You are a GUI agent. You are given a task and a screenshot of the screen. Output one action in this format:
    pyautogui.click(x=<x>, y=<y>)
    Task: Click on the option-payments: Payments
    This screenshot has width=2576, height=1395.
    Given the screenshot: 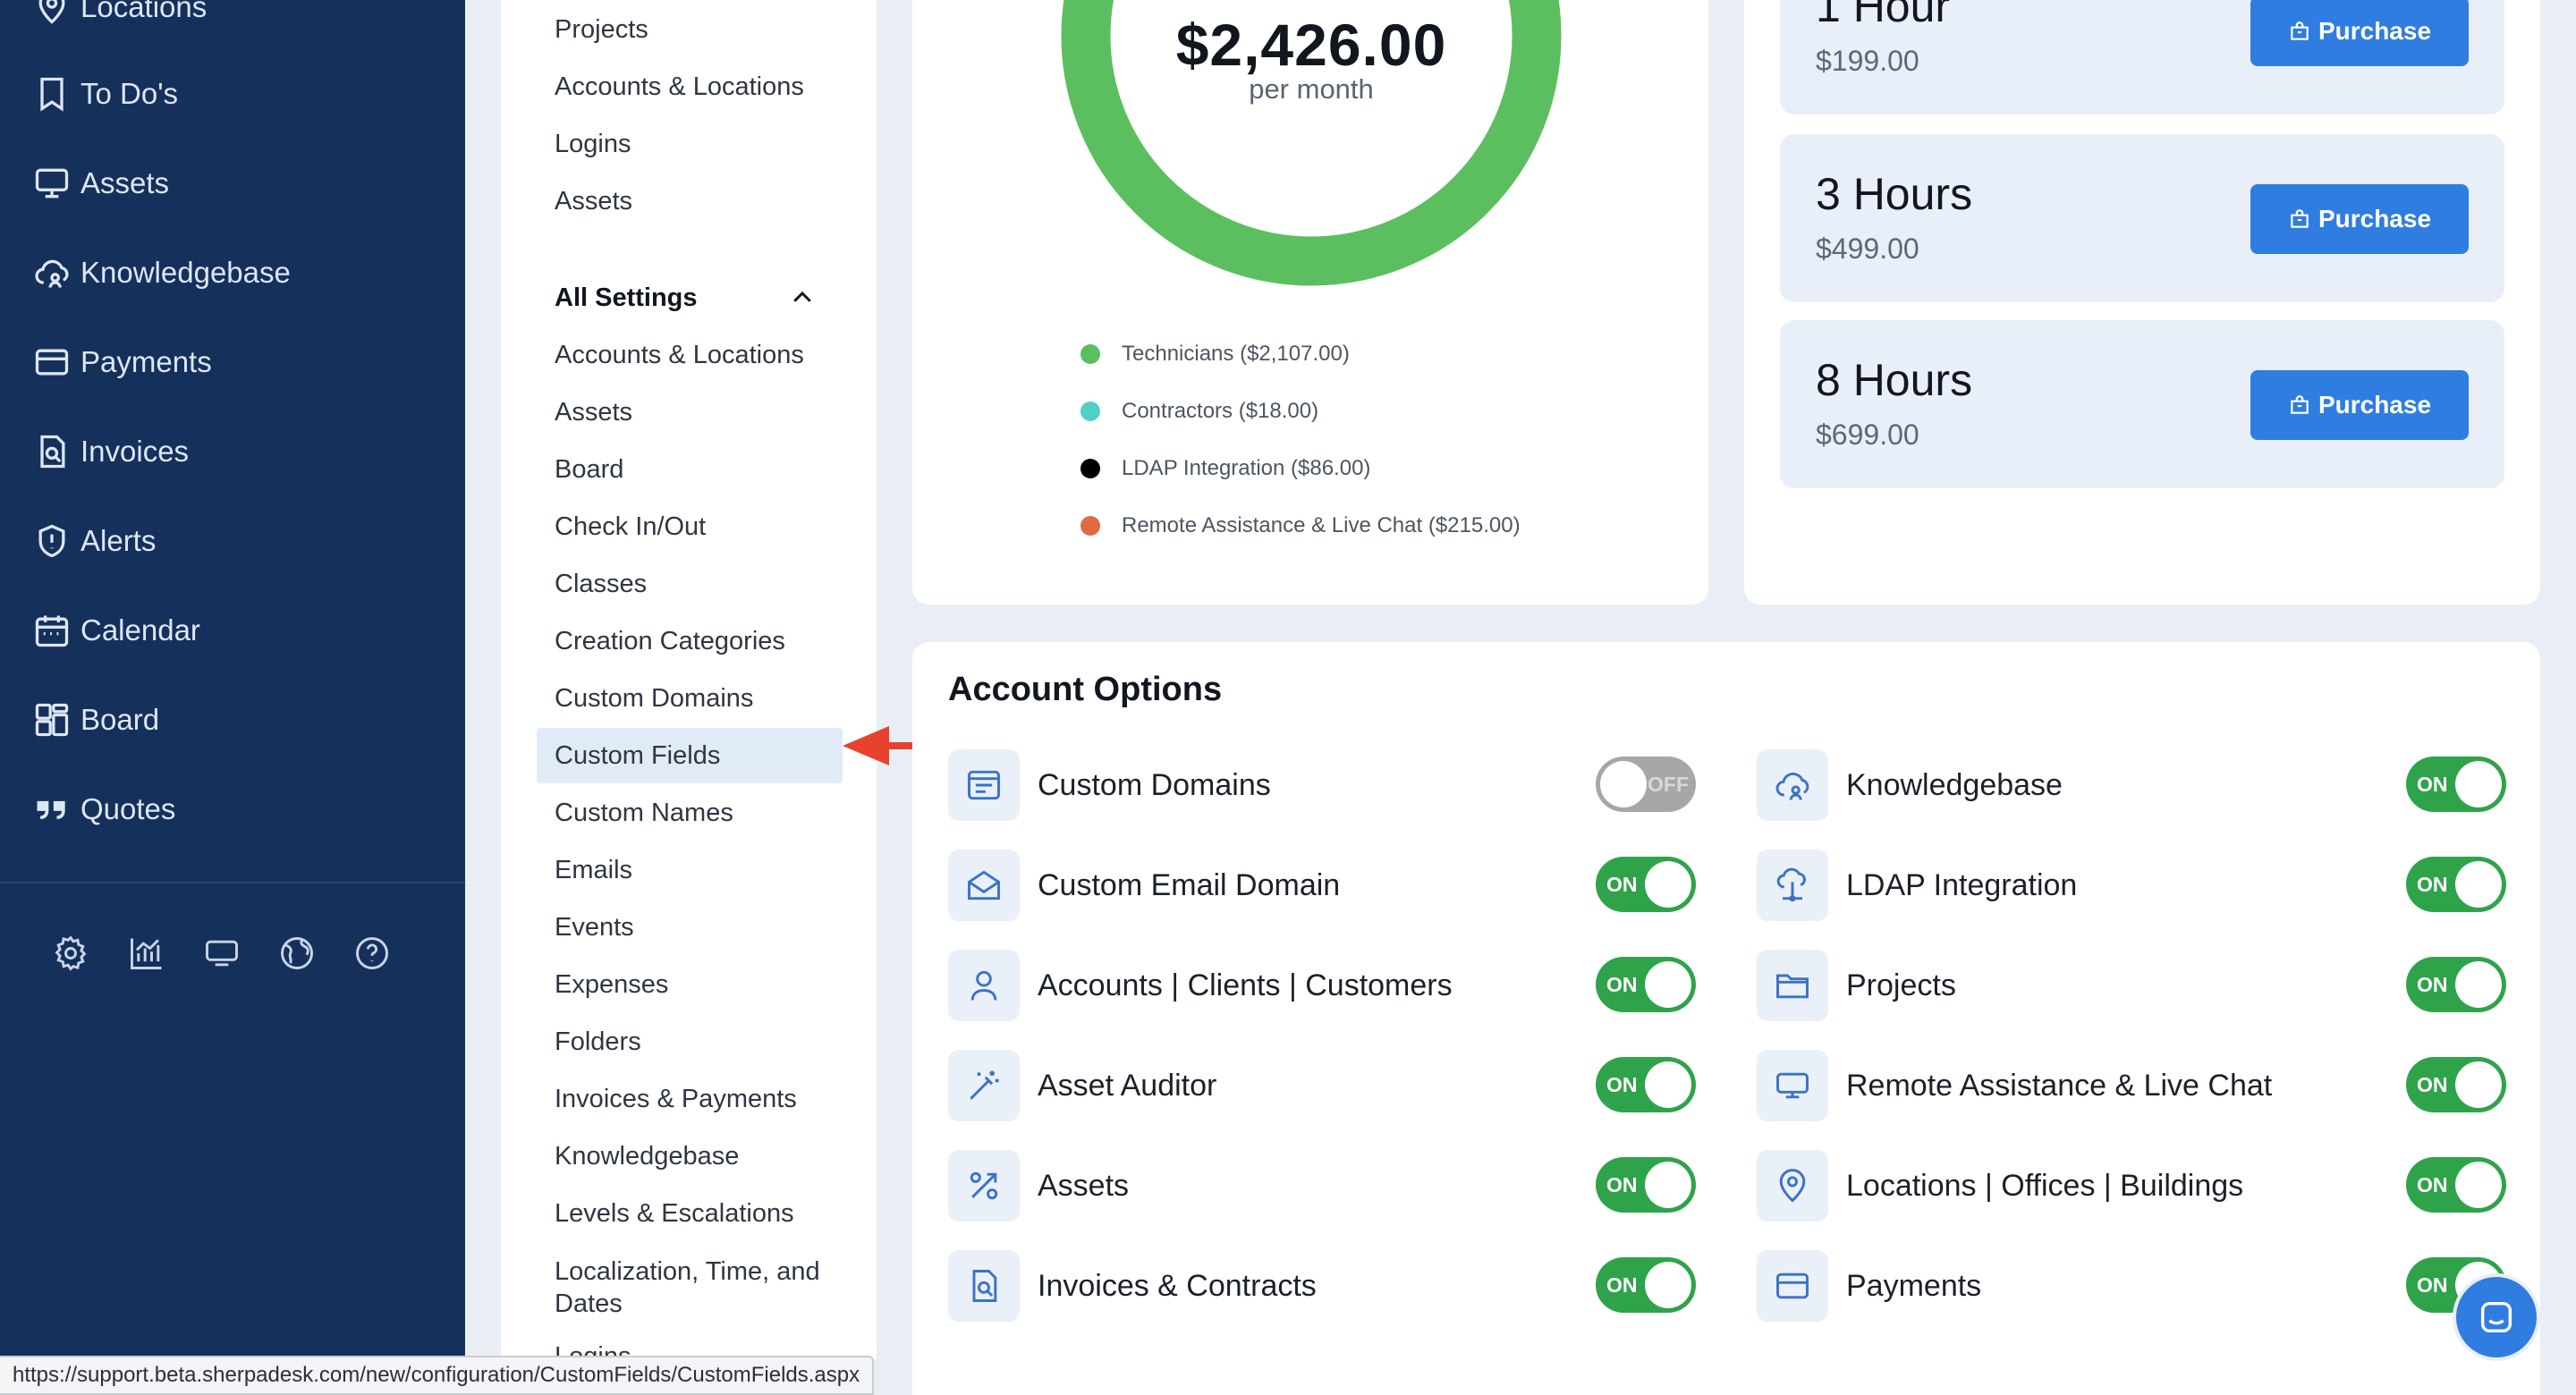 What is the action you would take?
    pyautogui.click(x=1869, y=1285)
    